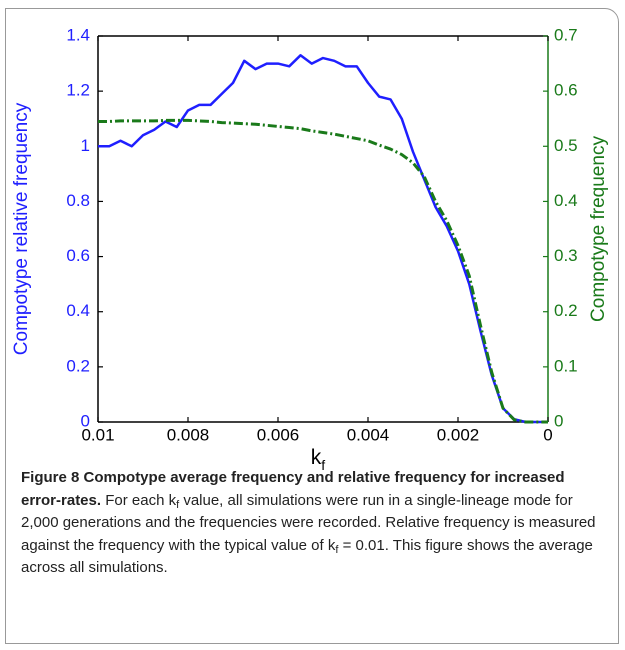  Describe the element at coordinates (21, 228) in the screenshot. I see `y-axis-label: Compotype relative frequency` at that location.